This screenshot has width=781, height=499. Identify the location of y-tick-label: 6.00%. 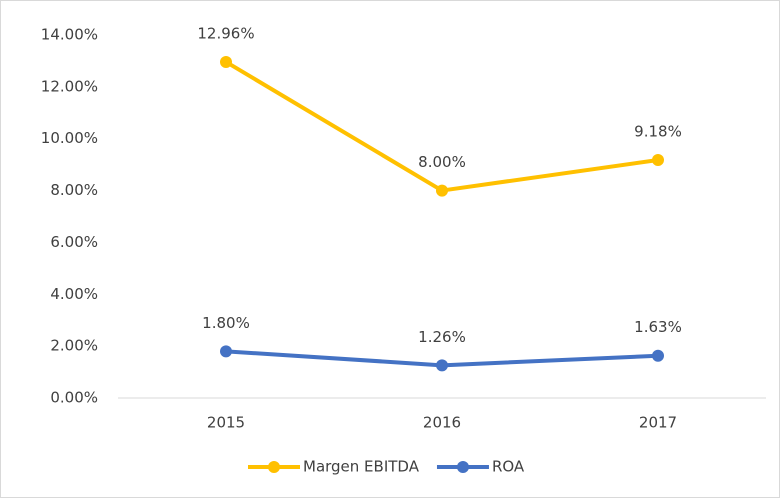
(74, 242).